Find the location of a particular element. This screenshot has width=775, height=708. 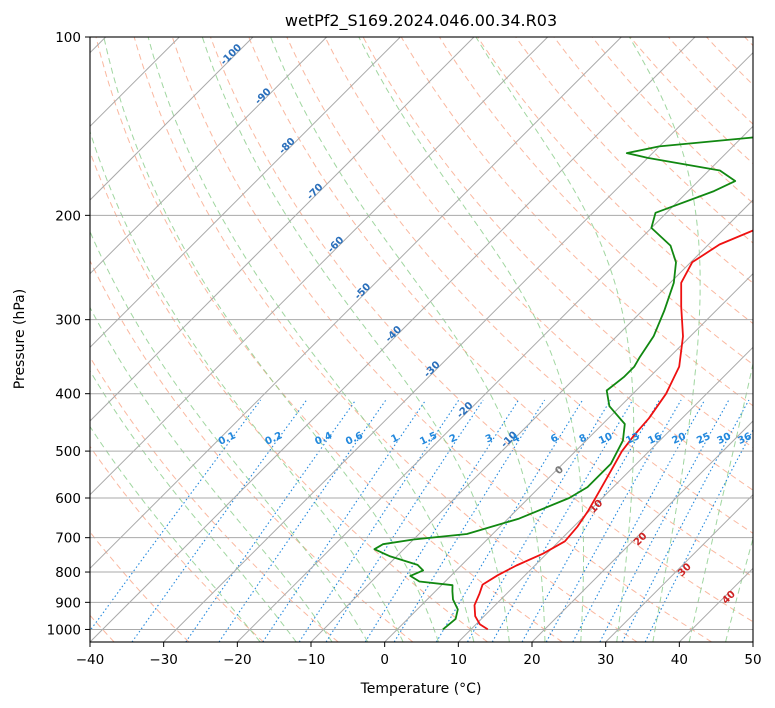

y-tick-label: 800 is located at coordinates (68, 573).